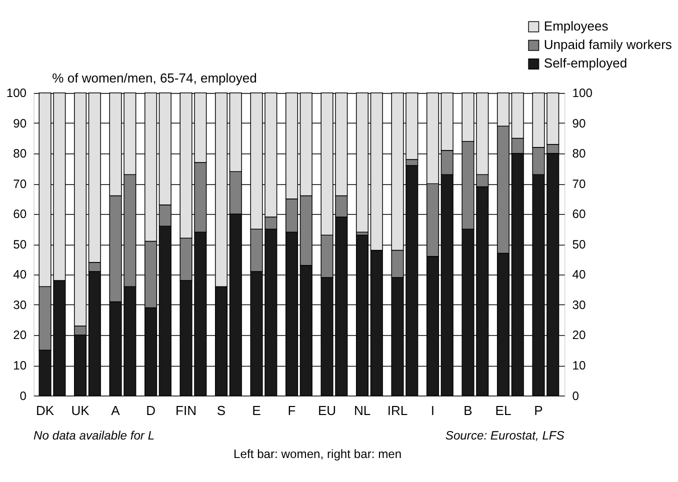  What do you see at coordinates (115, 410) in the screenshot?
I see `x-tick-label: A` at bounding box center [115, 410].